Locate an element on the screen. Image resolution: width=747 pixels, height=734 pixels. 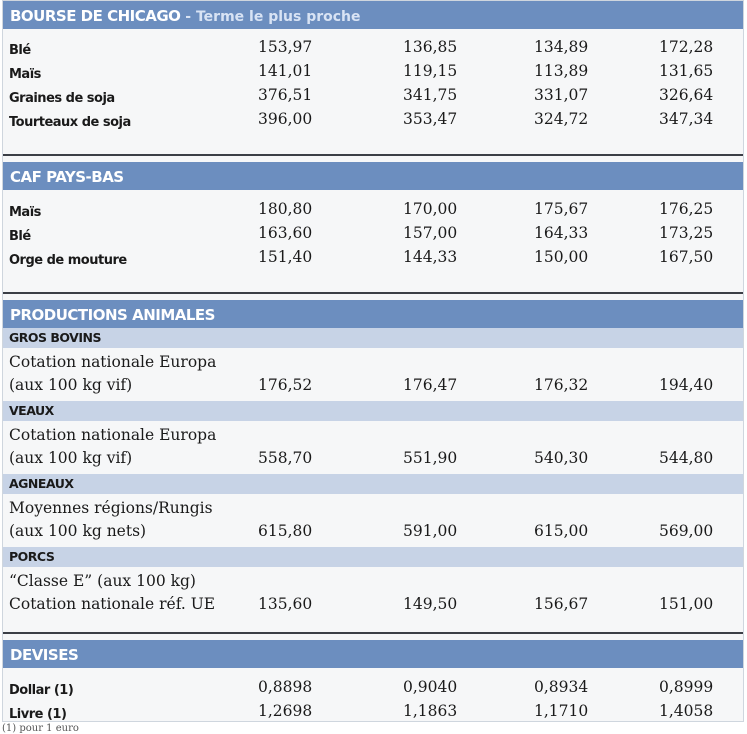
cell-value: 396,00 is located at coordinates (285, 119).